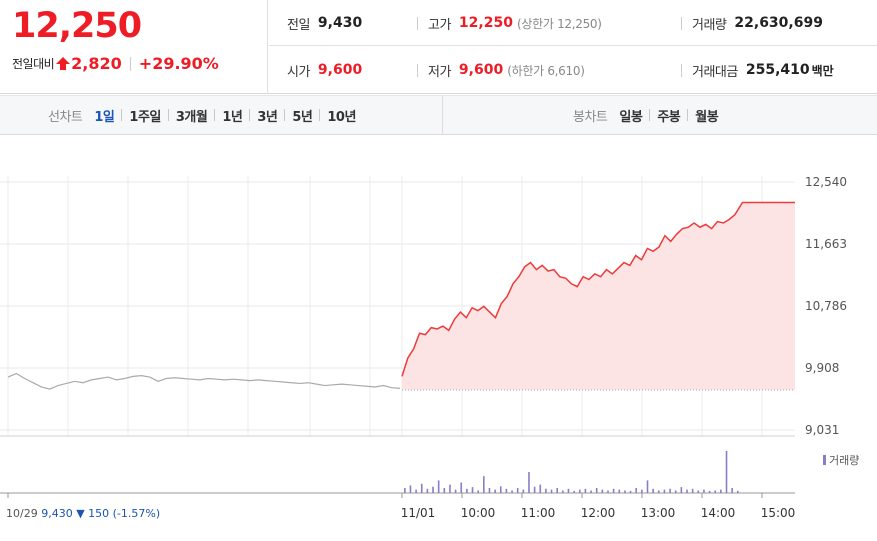 The image size is (877, 541). I want to click on volume-value: 22,630,699, so click(778, 23).